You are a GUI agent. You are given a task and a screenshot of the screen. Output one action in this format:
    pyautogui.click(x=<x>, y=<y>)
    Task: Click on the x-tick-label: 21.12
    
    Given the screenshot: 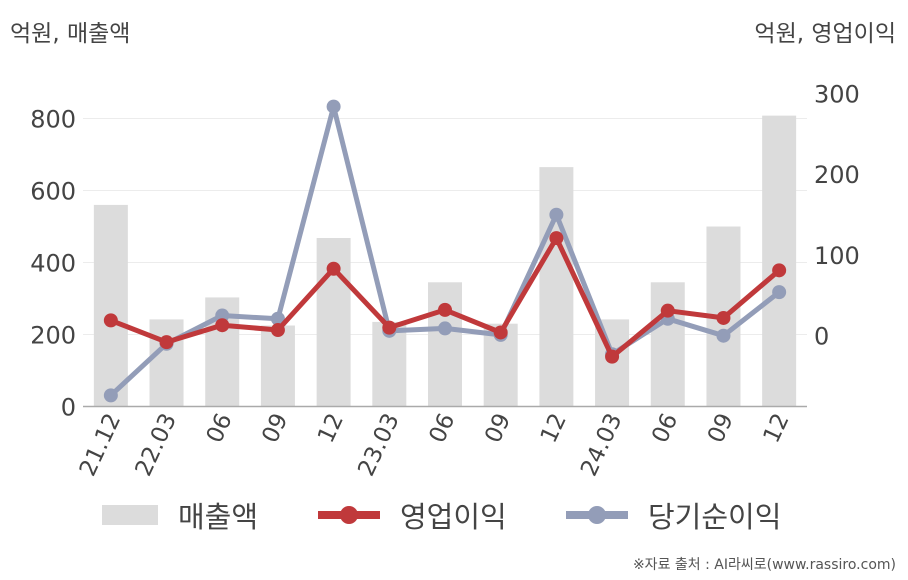 What is the action you would take?
    pyautogui.click(x=100, y=445)
    